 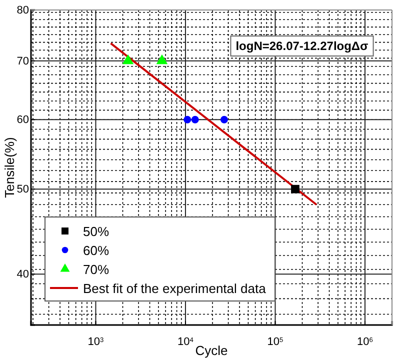 What do you see at coordinates (22, 274) in the screenshot?
I see `y-tick-label: 40` at bounding box center [22, 274].